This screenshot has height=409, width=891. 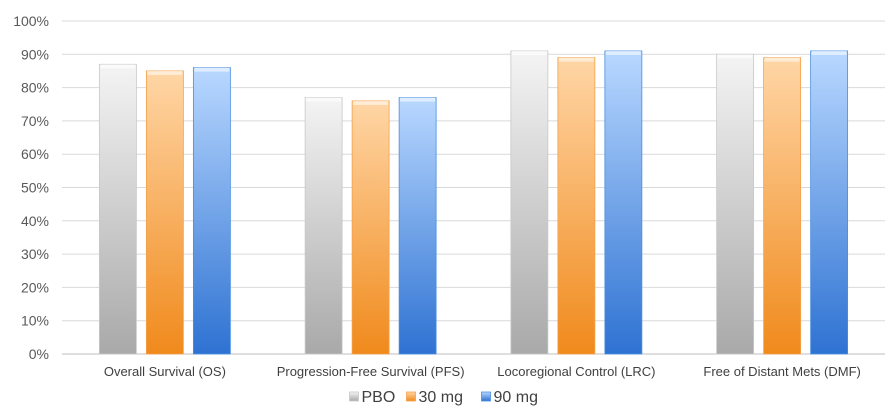 What do you see at coordinates (371, 371) in the screenshot?
I see `x-tick-label: Progression-Free Survival (PFS)` at bounding box center [371, 371].